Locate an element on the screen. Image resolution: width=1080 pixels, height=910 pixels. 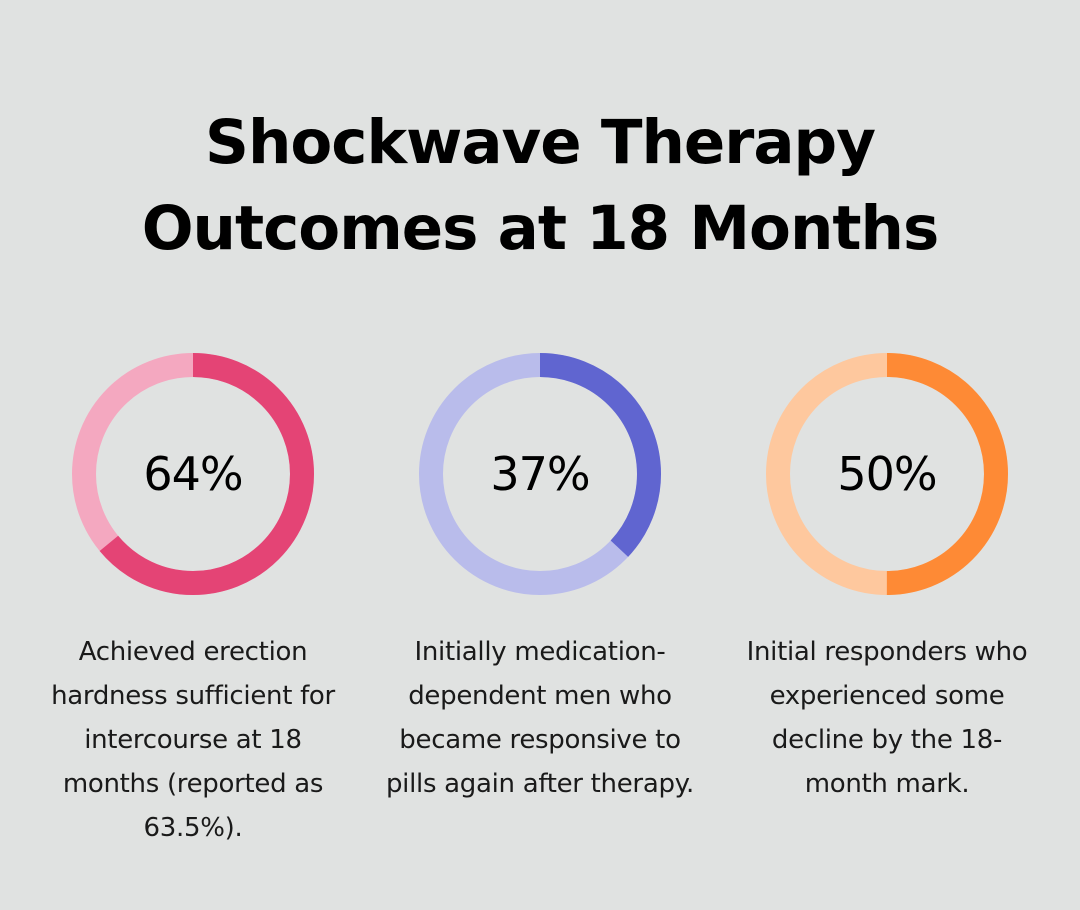
donut-chart: 37% is located at coordinates (540, 474).